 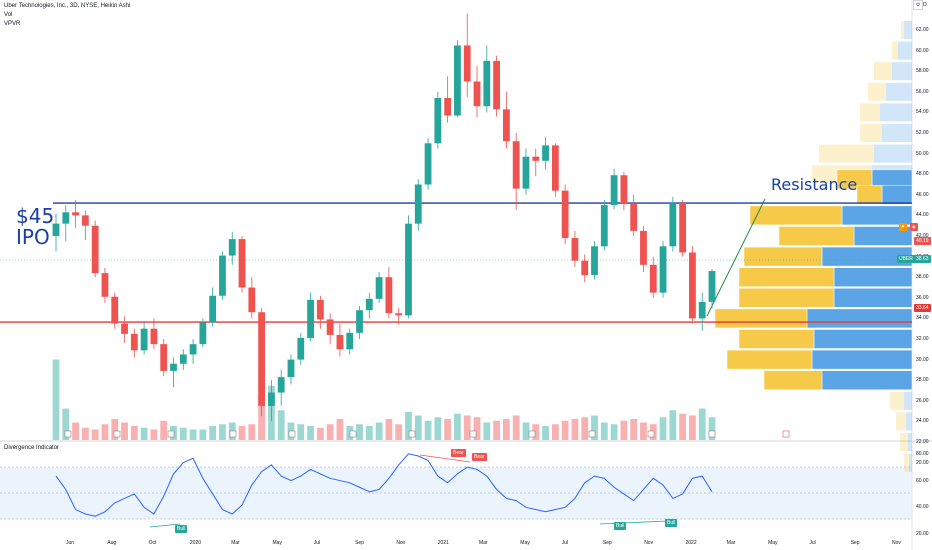 I want to click on settings-gear-icon: ⚙, so click(x=918, y=5).